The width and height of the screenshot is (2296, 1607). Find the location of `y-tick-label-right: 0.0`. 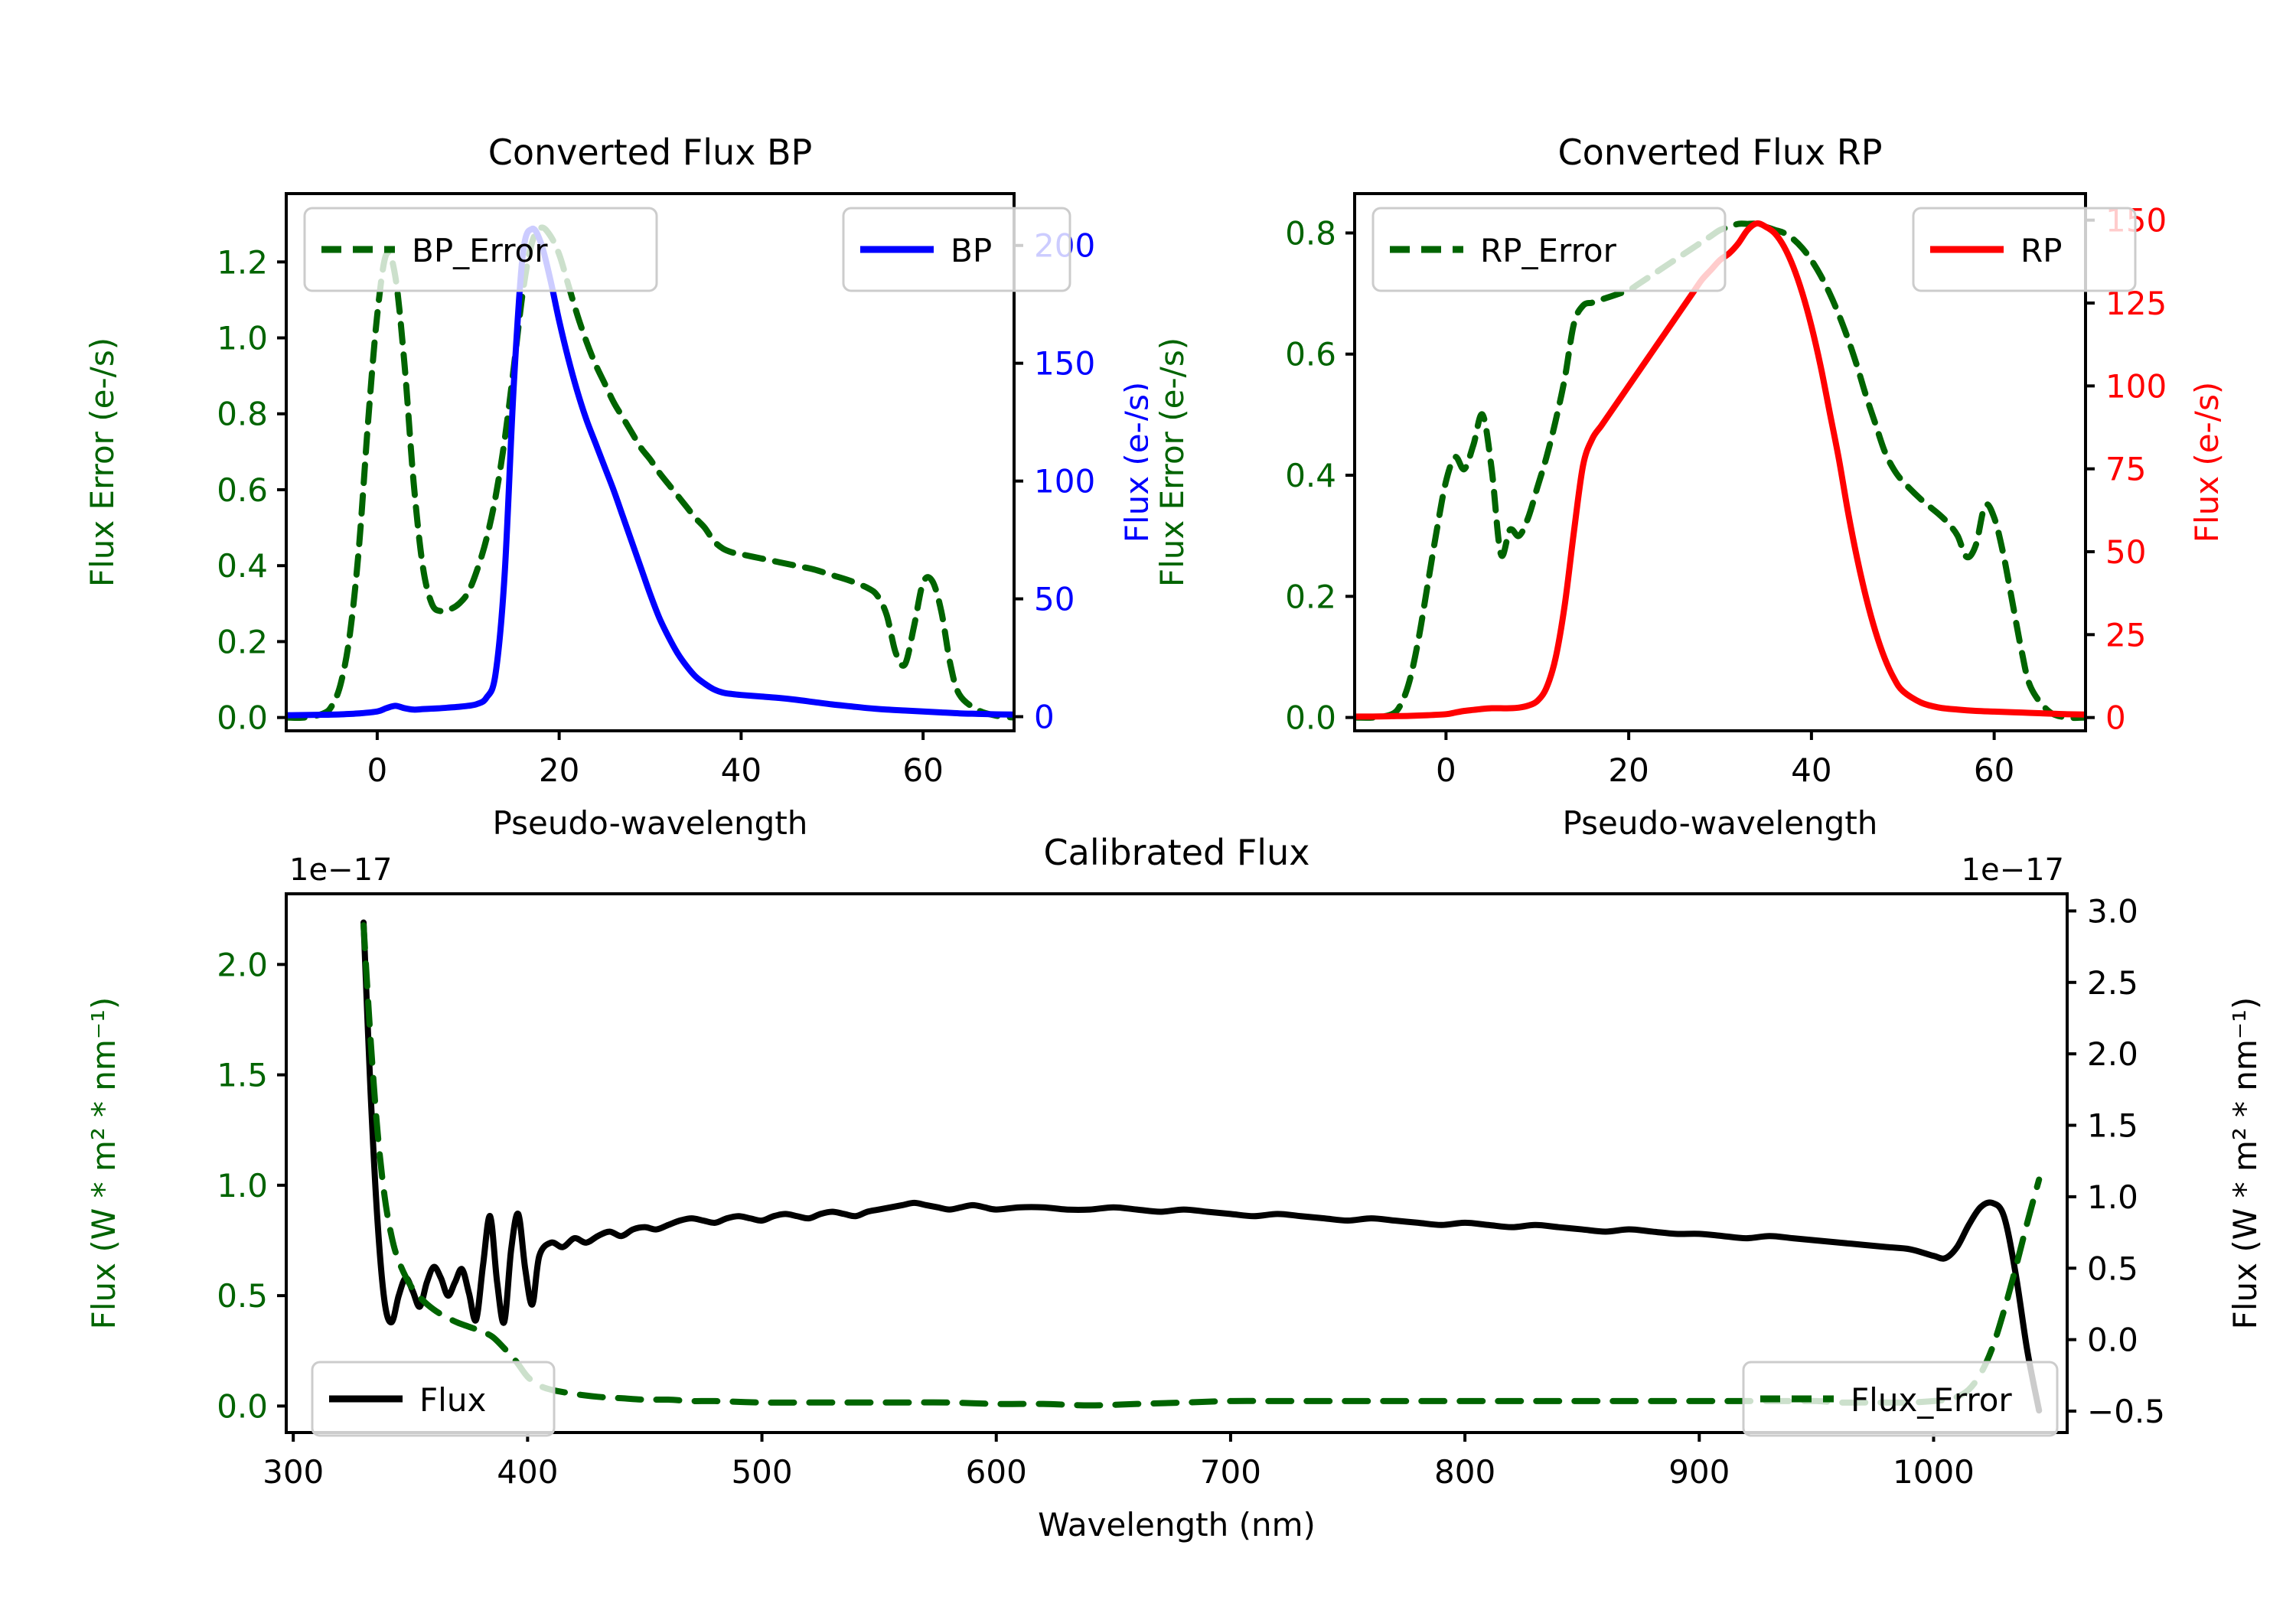

y-tick-label-right: 0.0 is located at coordinates (2112, 1340).